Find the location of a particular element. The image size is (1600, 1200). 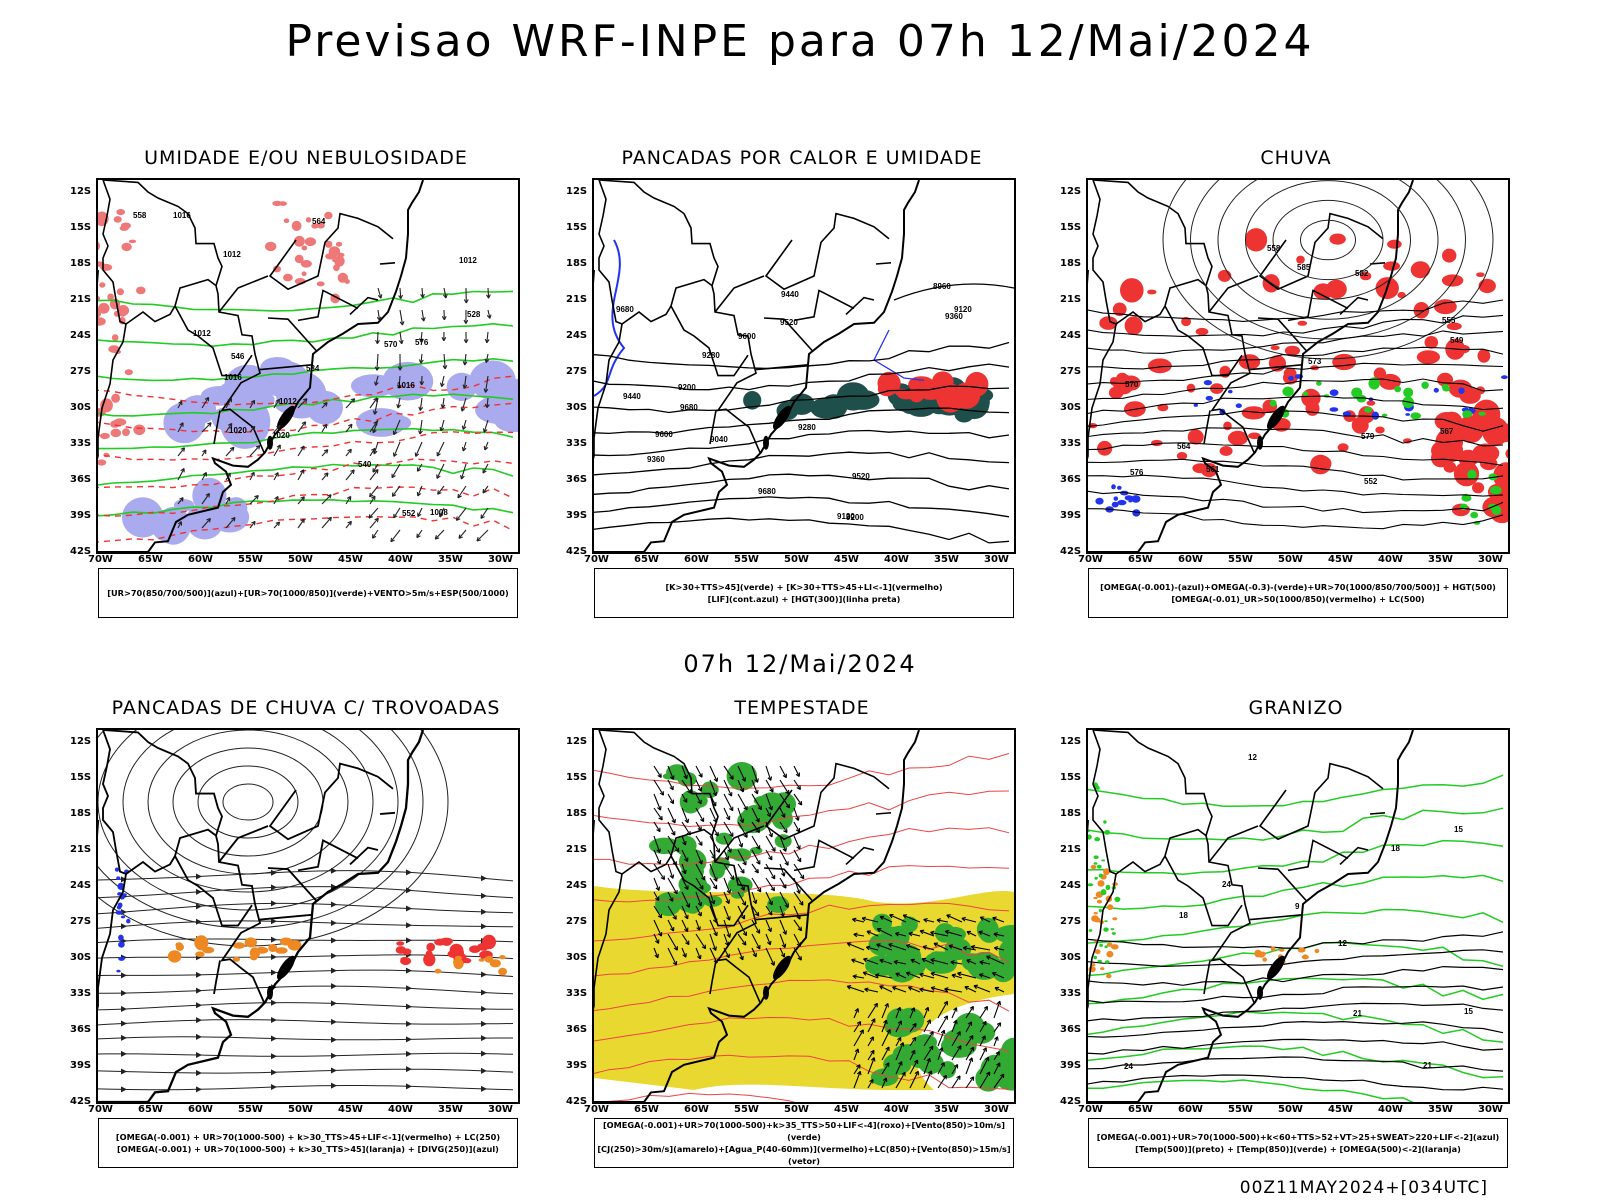

lon-tick-label: 60W is located at coordinates (200, 559).